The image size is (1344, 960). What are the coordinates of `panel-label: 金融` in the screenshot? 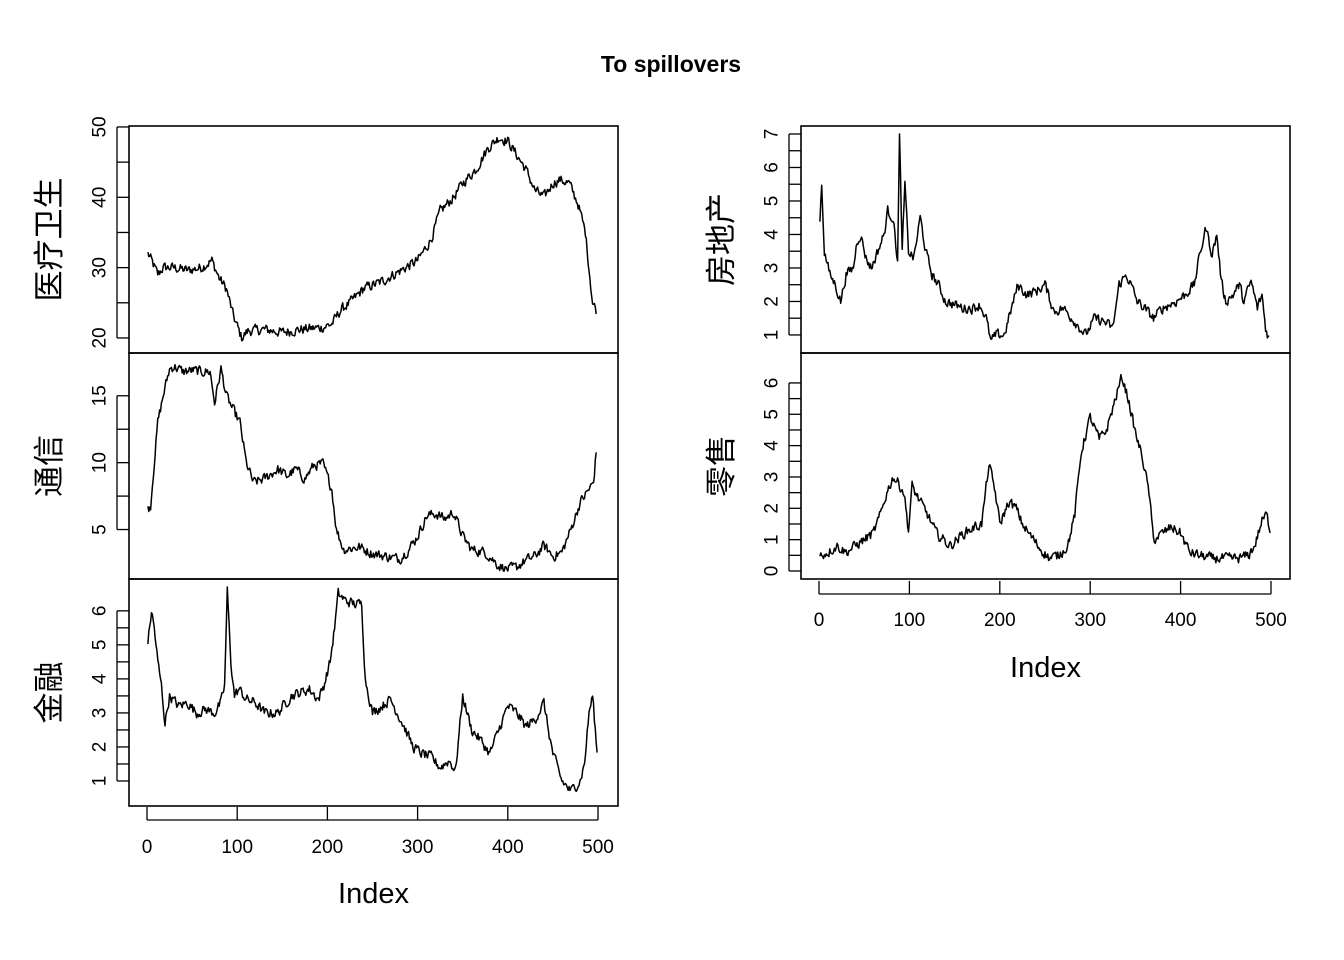 It's located at (50, 693).